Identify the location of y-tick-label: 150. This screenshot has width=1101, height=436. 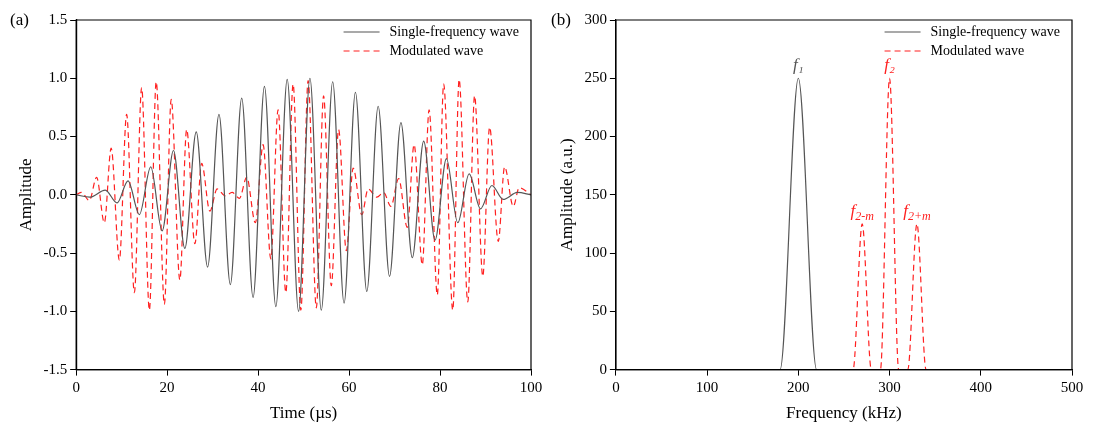
(595, 193).